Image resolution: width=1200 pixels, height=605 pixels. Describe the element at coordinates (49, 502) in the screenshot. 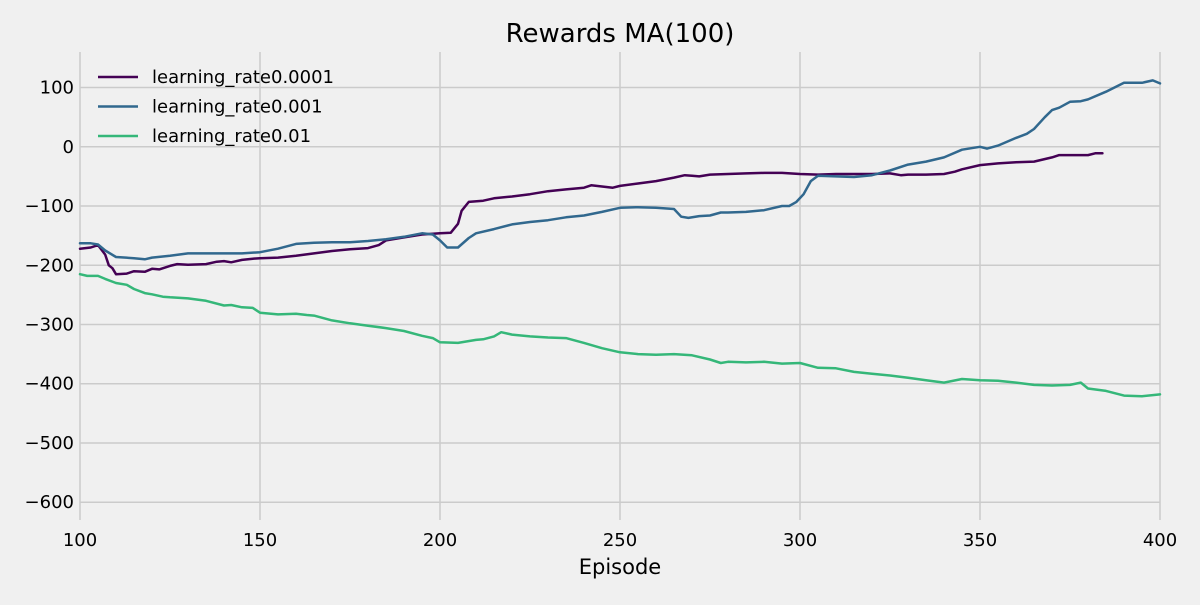

I see `y-tick-label: −600` at that location.